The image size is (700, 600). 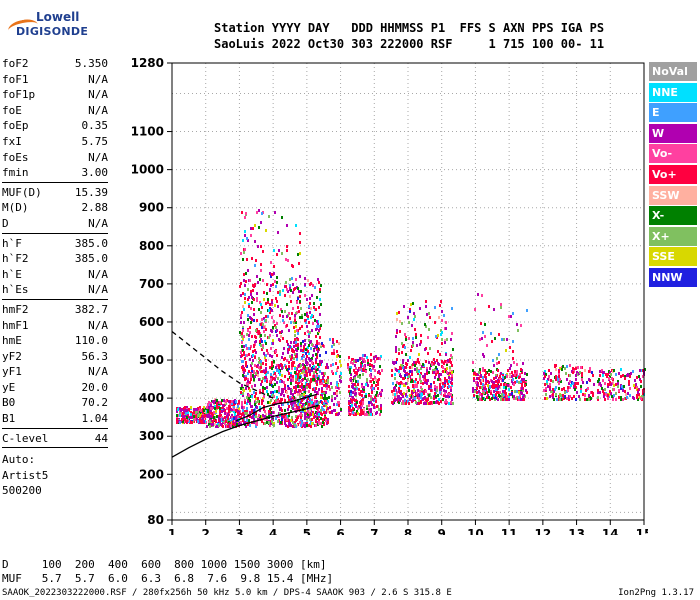 What do you see at coordinates (55, 208) in the screenshot?
I see `param-row: M(D) 2.88` at bounding box center [55, 208].